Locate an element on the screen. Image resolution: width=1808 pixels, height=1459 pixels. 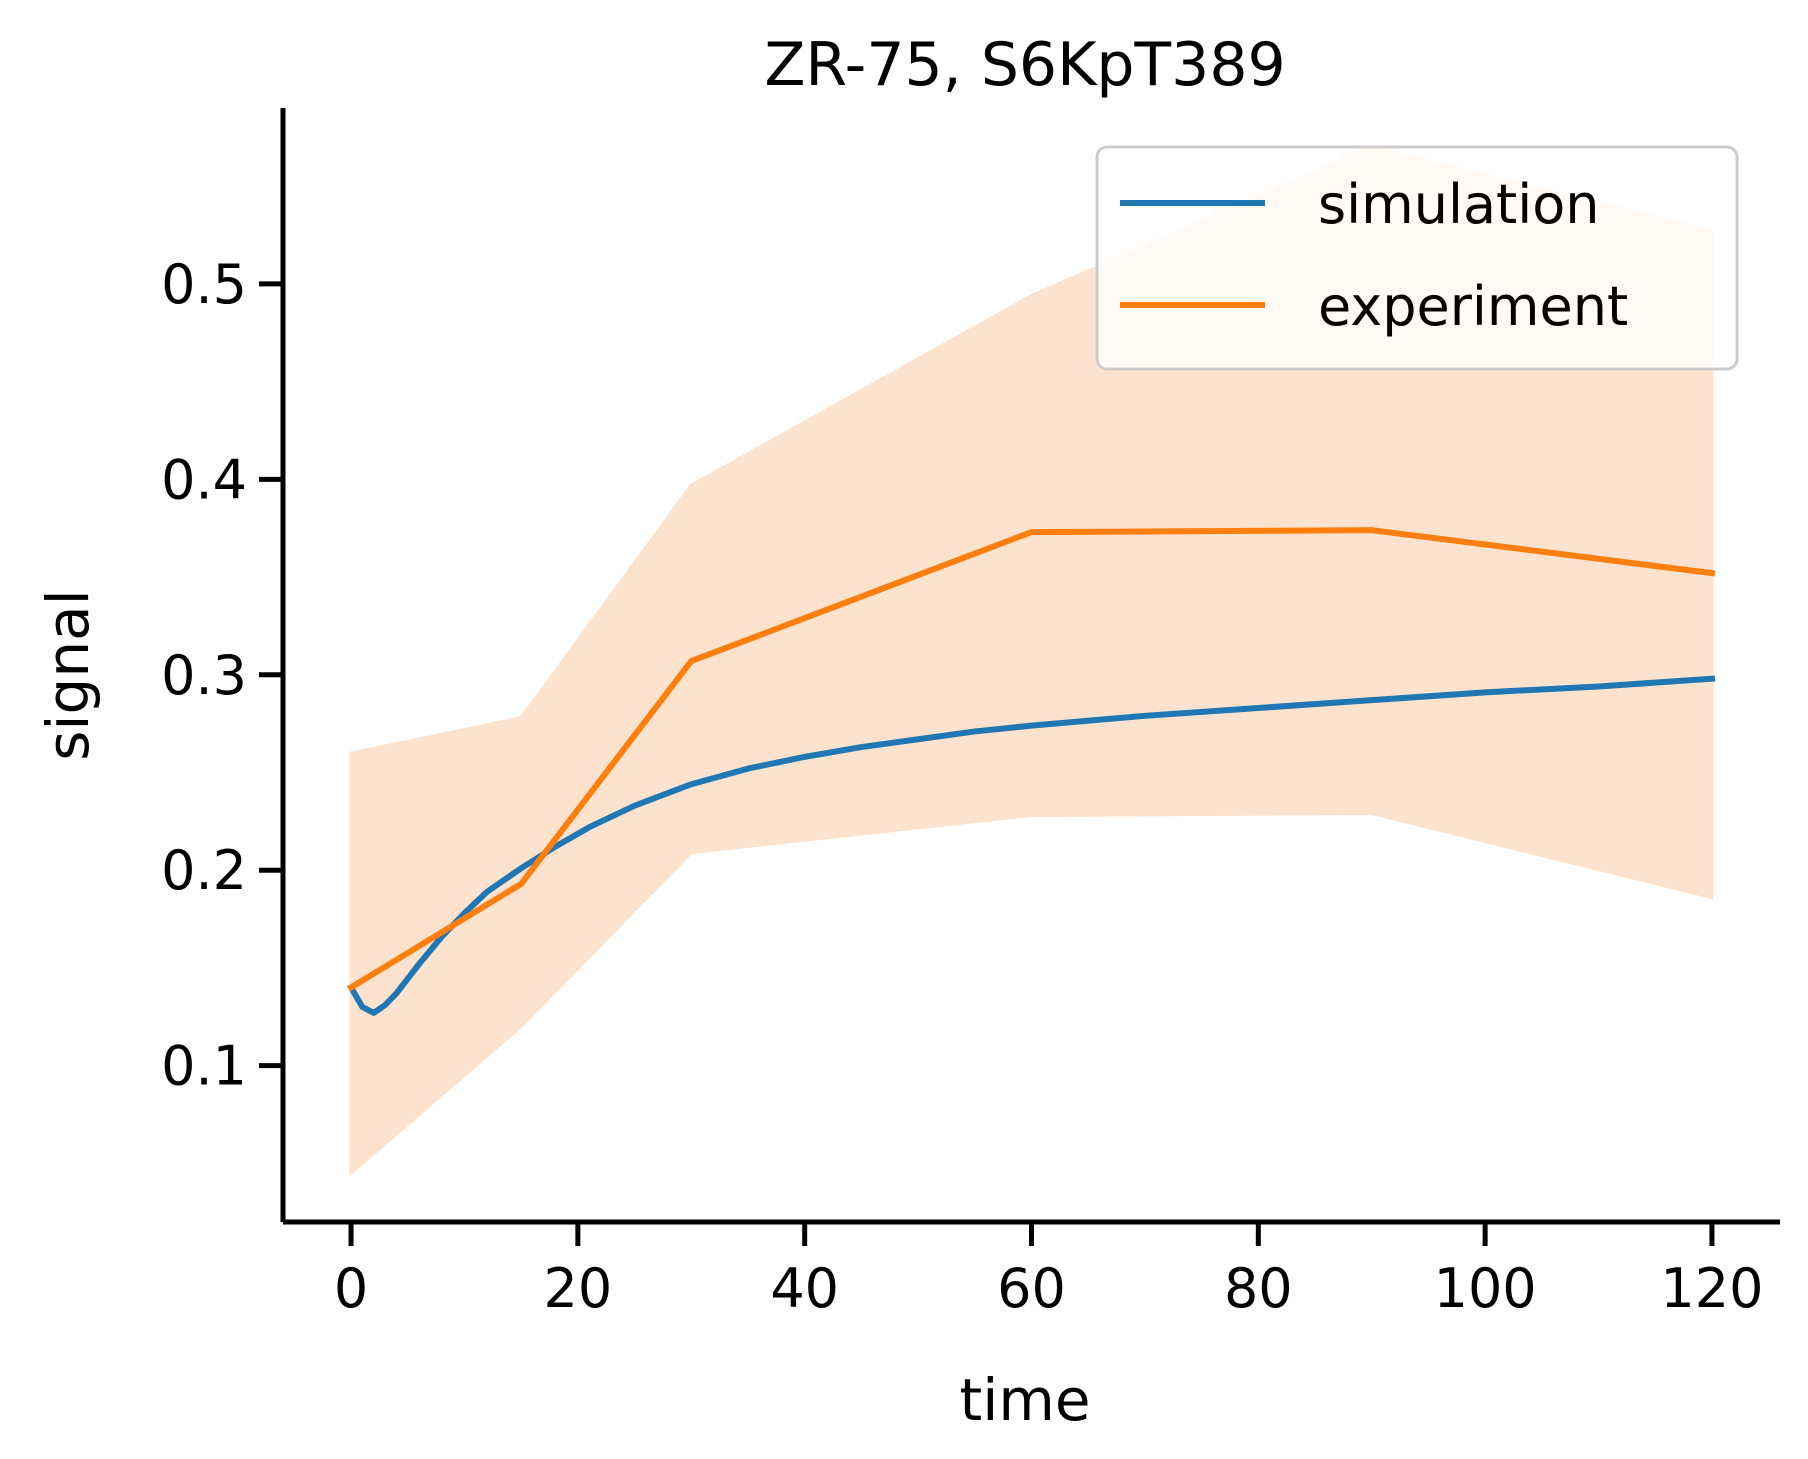
x-axis-title: time is located at coordinates (1024, 1400).